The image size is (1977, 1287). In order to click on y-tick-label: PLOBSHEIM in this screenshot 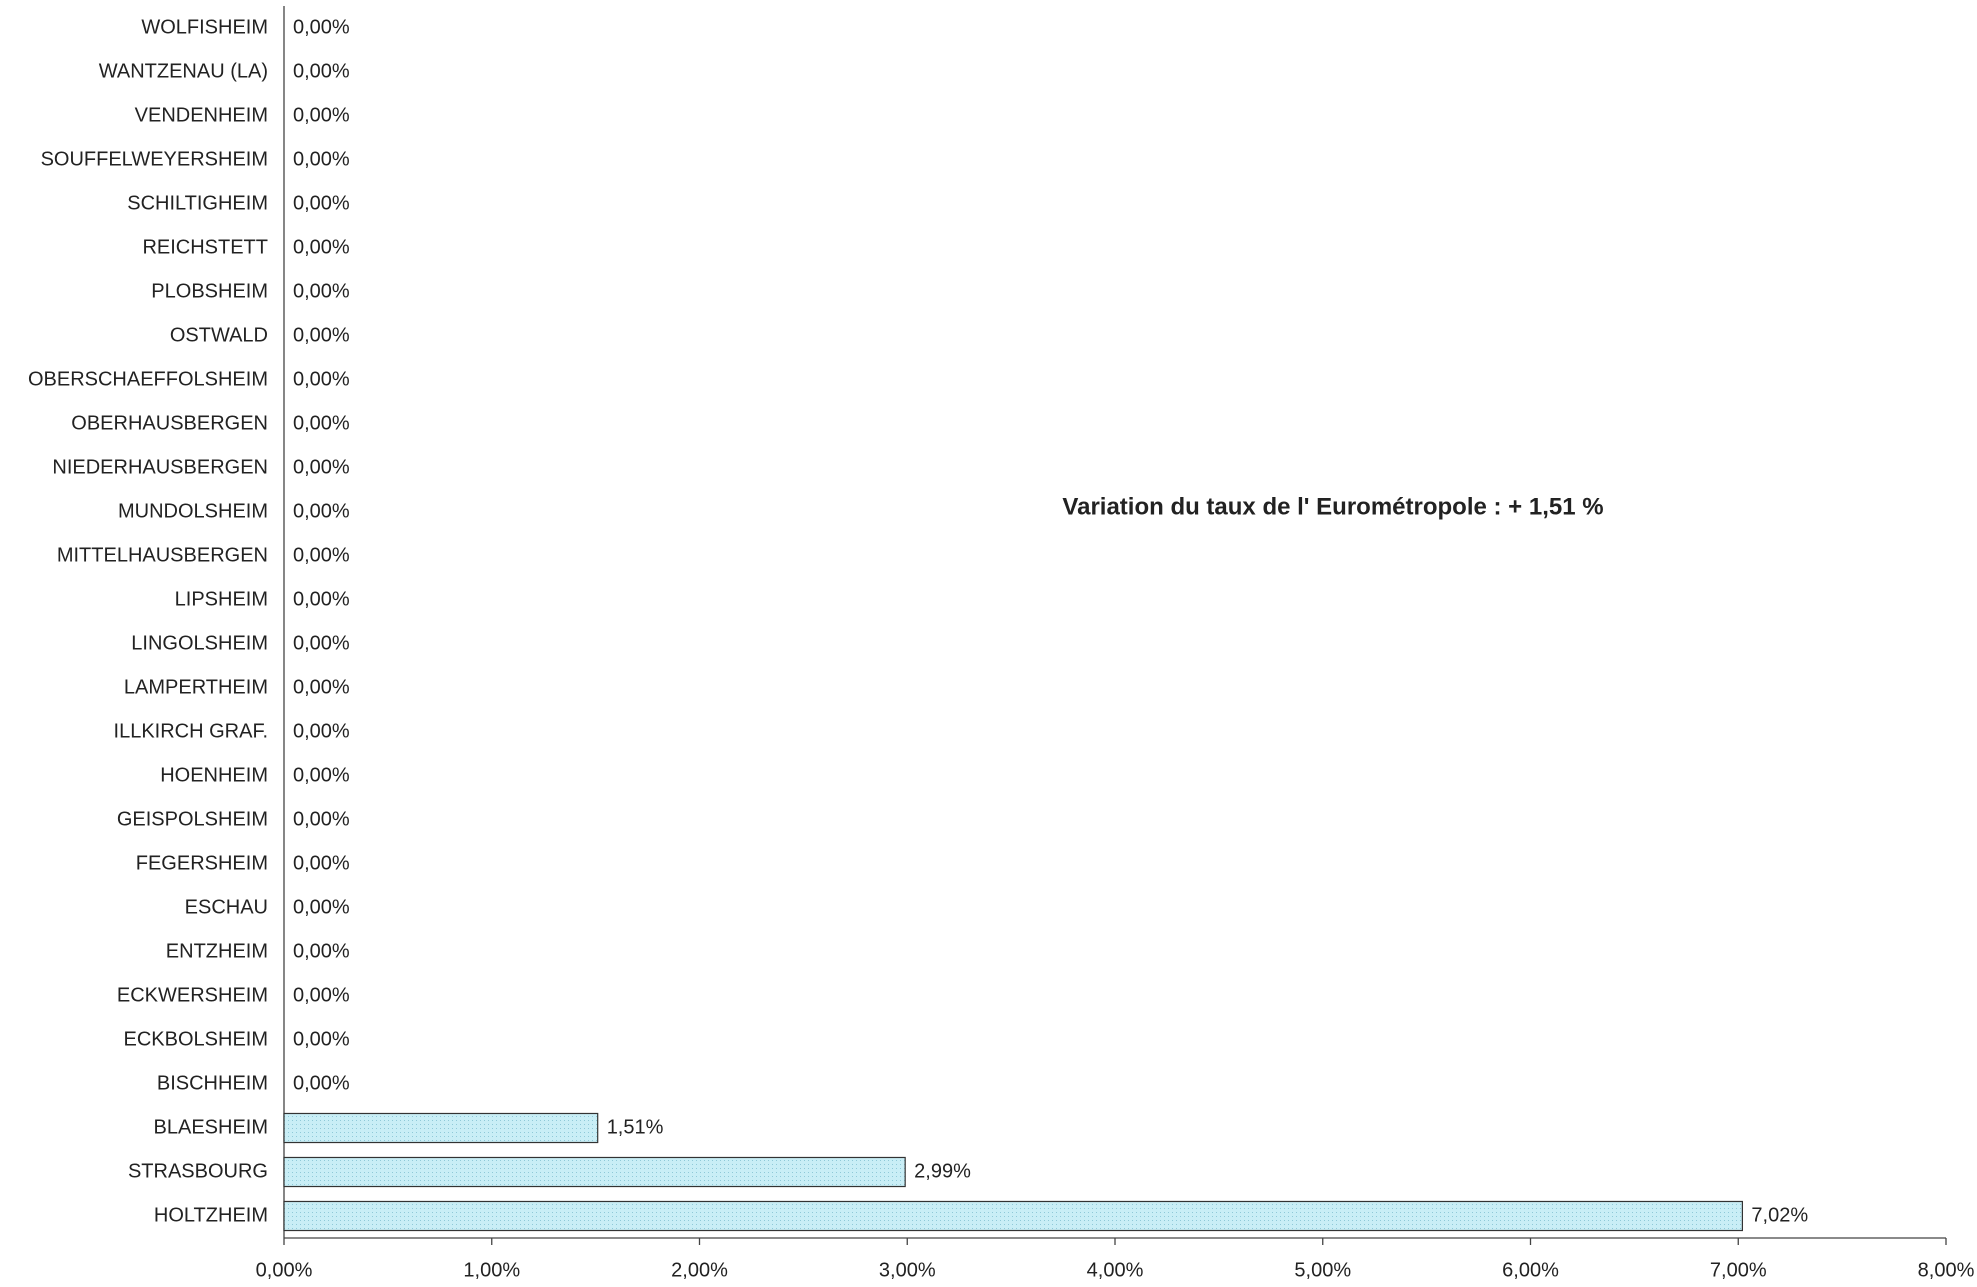, I will do `click(209, 291)`.